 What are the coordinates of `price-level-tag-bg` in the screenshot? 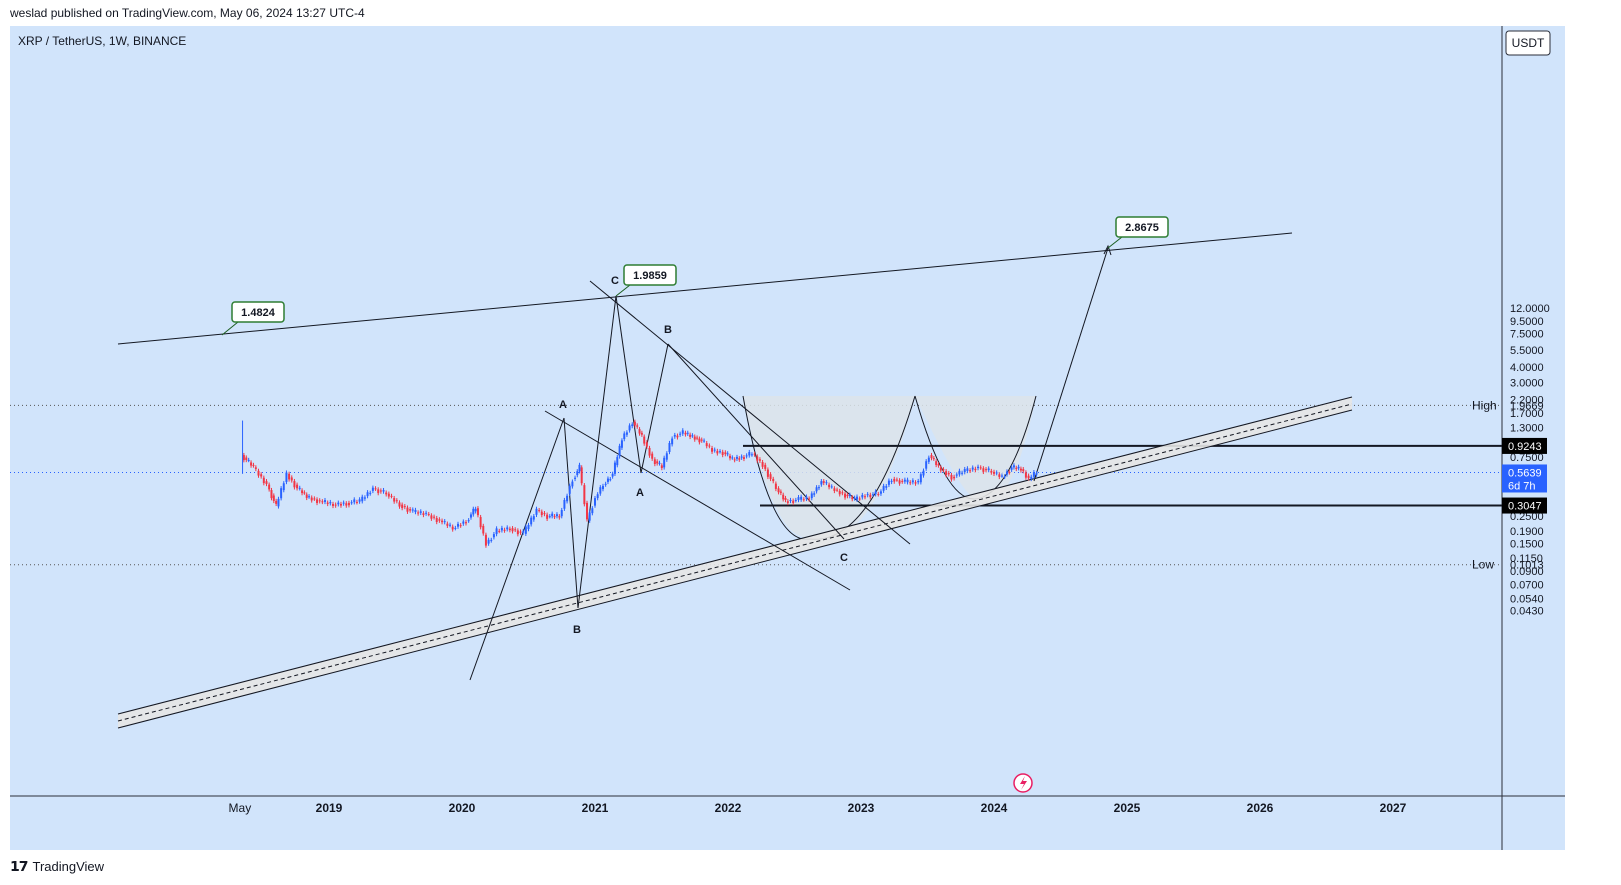 It's located at (1524, 505).